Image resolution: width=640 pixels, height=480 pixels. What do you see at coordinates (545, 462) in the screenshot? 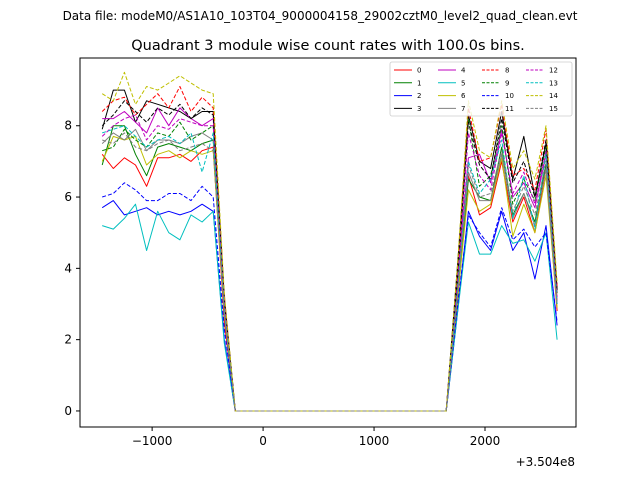
I see `x-offset-label: +3.504e8` at bounding box center [545, 462].